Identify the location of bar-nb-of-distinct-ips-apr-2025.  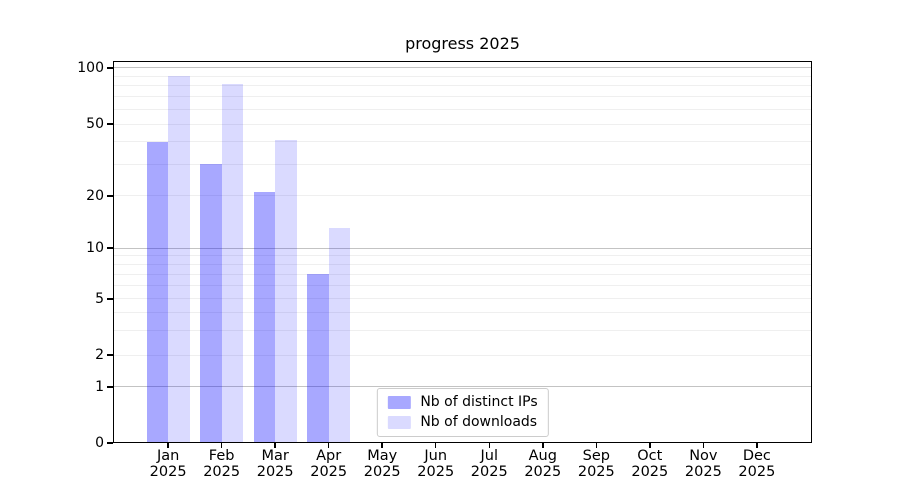
(318, 358).